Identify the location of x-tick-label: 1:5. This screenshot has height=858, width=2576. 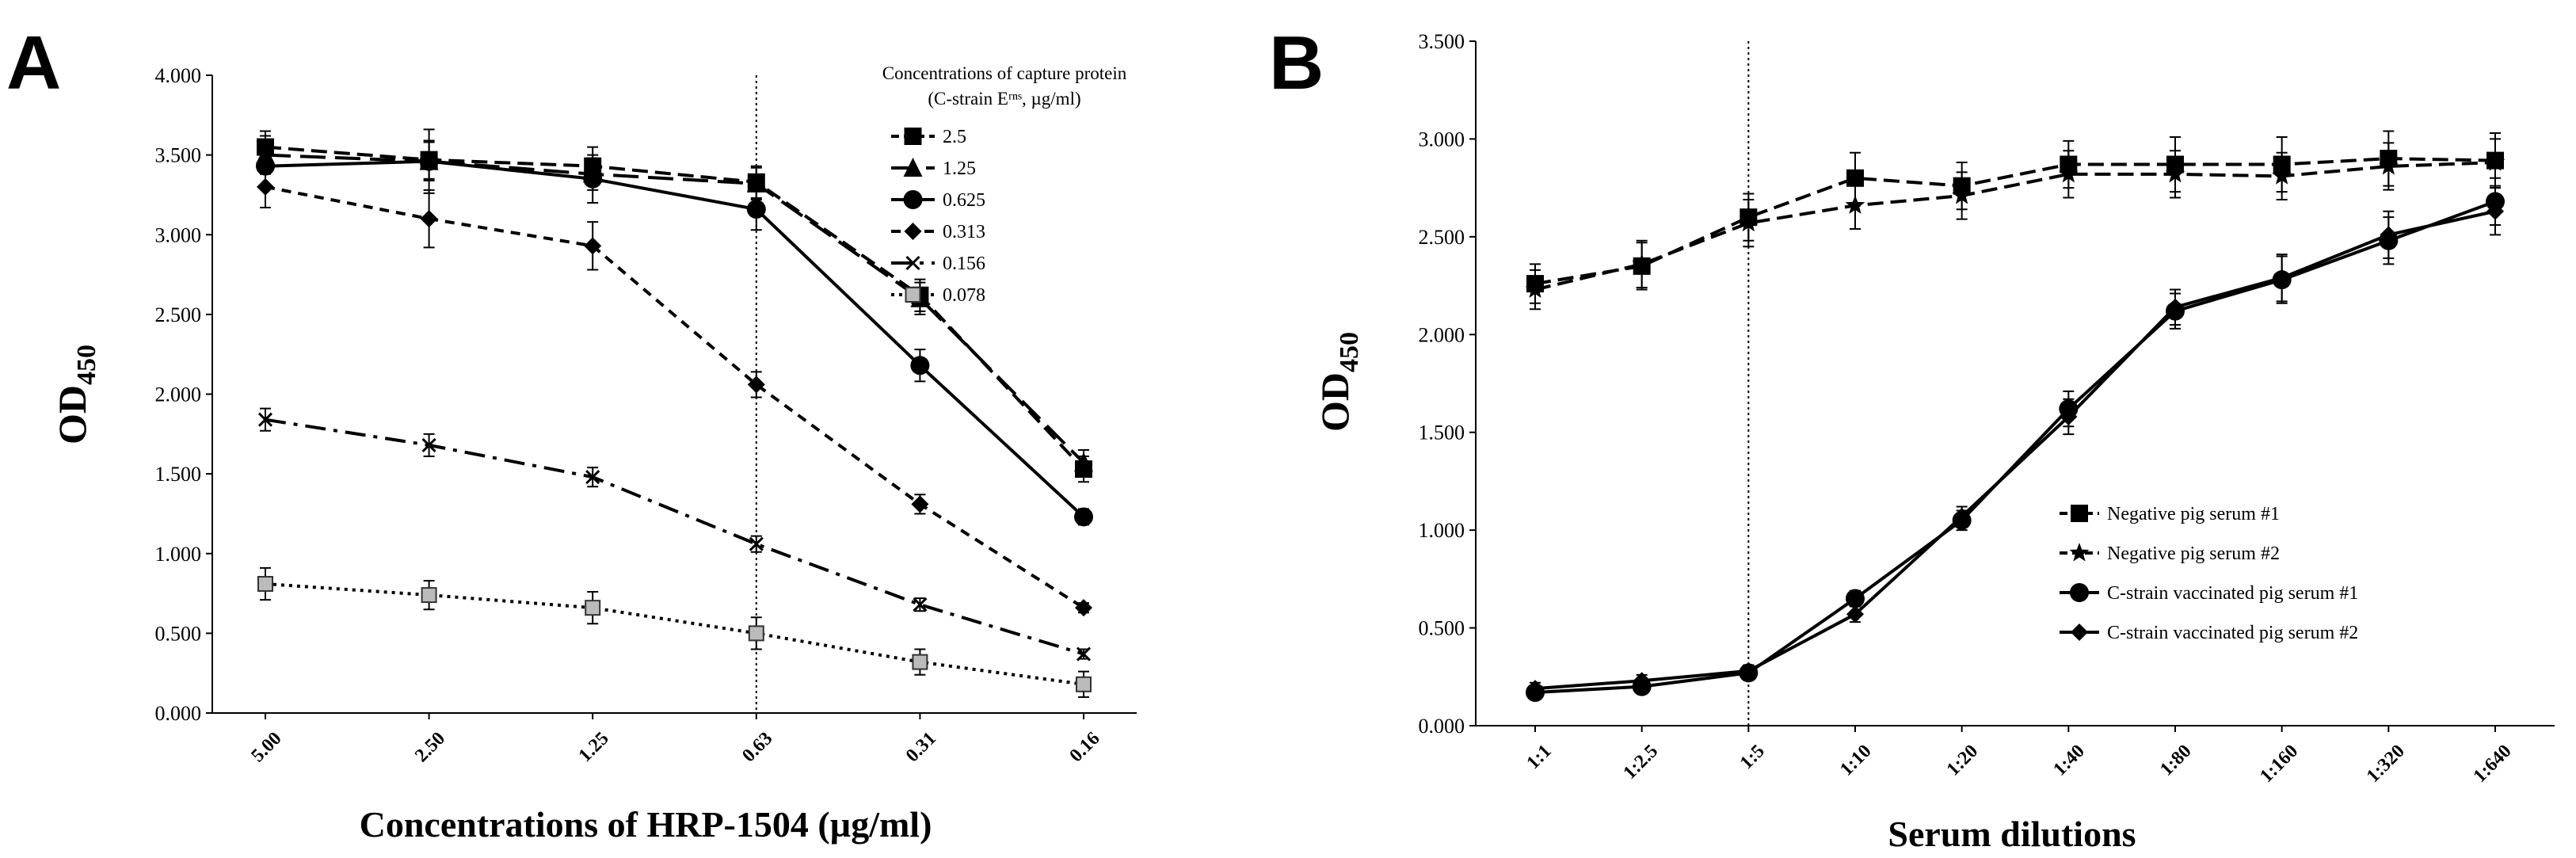
(1752, 757).